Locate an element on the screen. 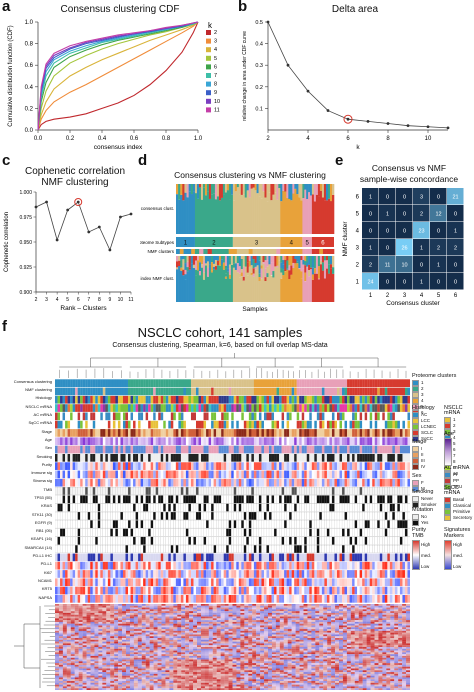  concordance-value: 1 is located at coordinates (421, 283).